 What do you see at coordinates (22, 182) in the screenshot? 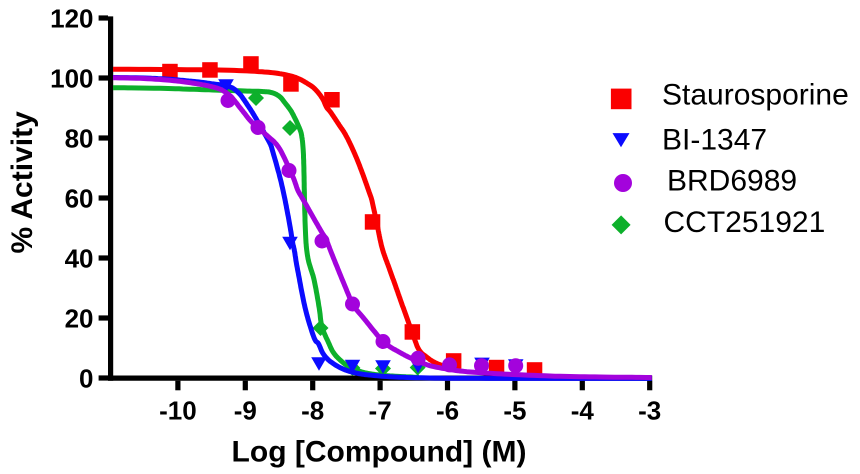
I see `svg-text: % Activity` at bounding box center [22, 182].